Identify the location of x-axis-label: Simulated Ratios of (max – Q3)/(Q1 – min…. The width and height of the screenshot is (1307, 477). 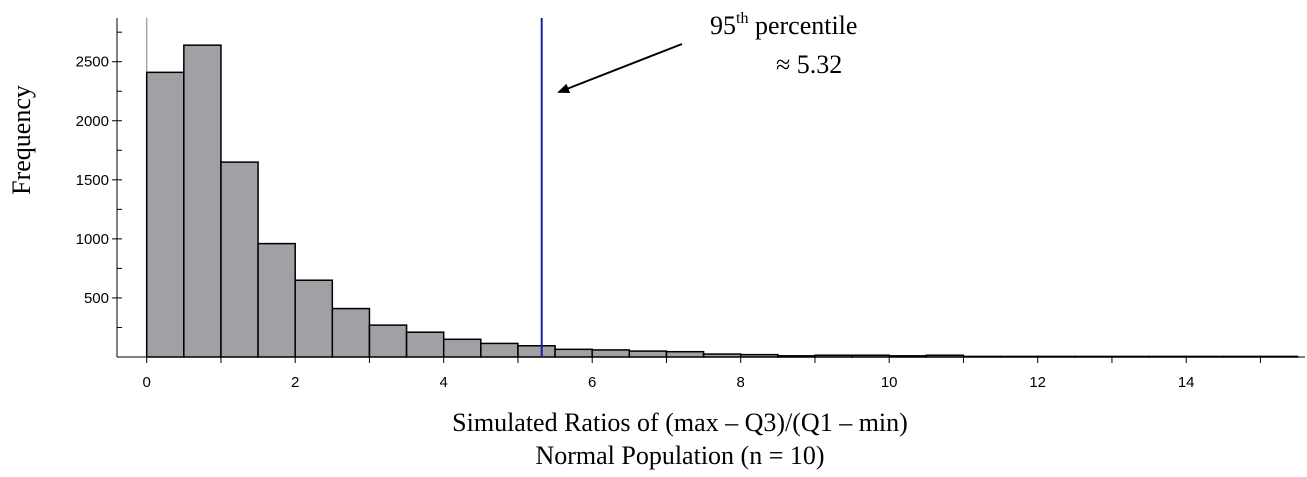
(680, 422).